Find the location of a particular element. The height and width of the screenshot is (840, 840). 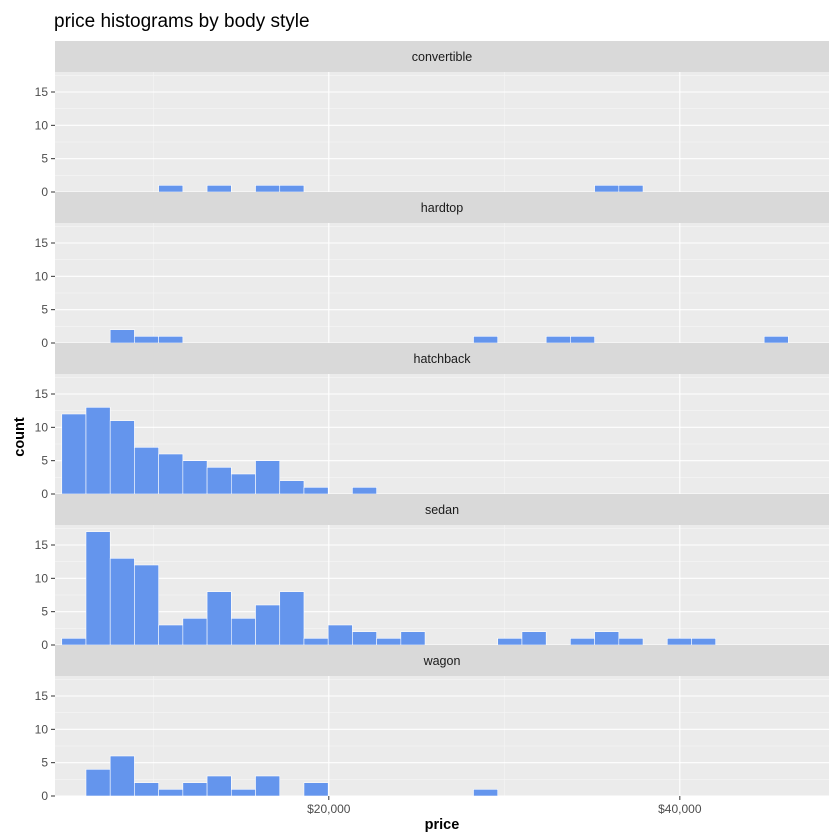

facet-strip-label: wagon is located at coordinates (442, 661).